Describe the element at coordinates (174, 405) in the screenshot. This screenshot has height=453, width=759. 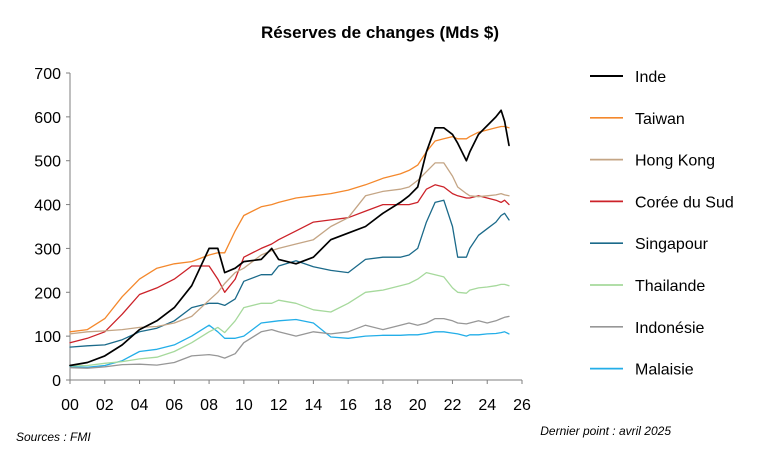
I see `x-tick-label: 06` at that location.